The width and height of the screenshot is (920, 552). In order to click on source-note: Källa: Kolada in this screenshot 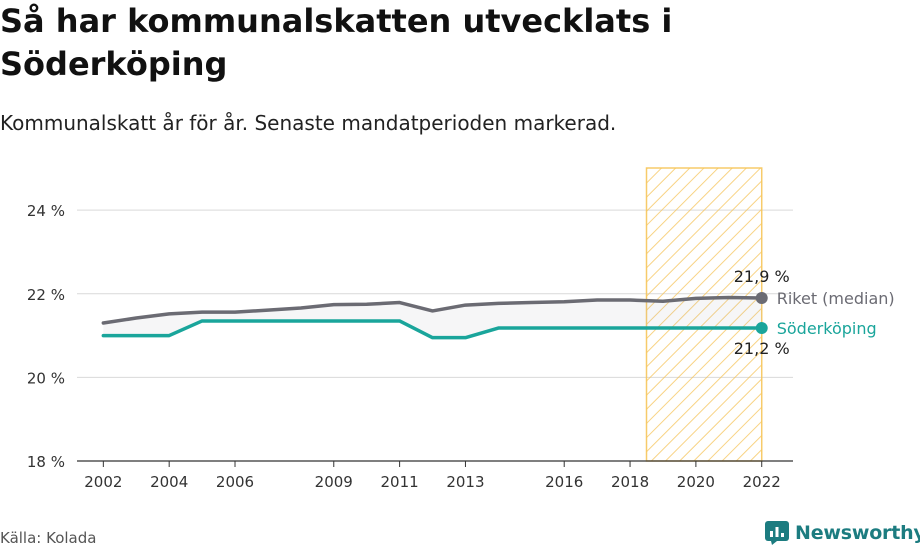, I will do `click(48, 538)`.